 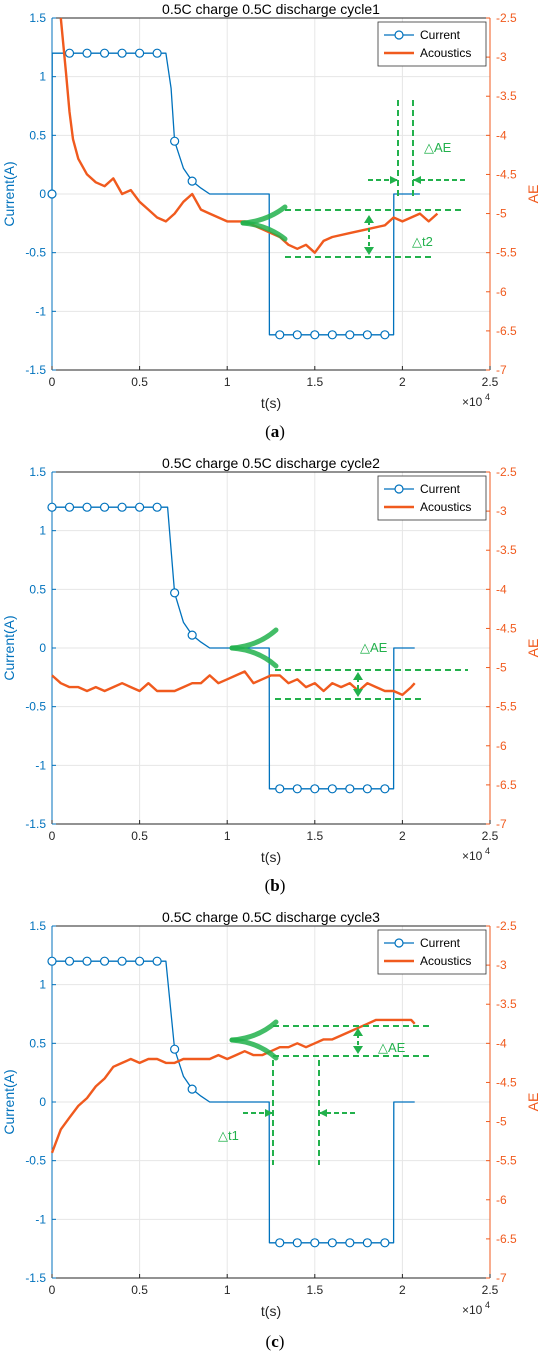 I want to click on y-left-tick-label: 1, so click(x=42, y=77).